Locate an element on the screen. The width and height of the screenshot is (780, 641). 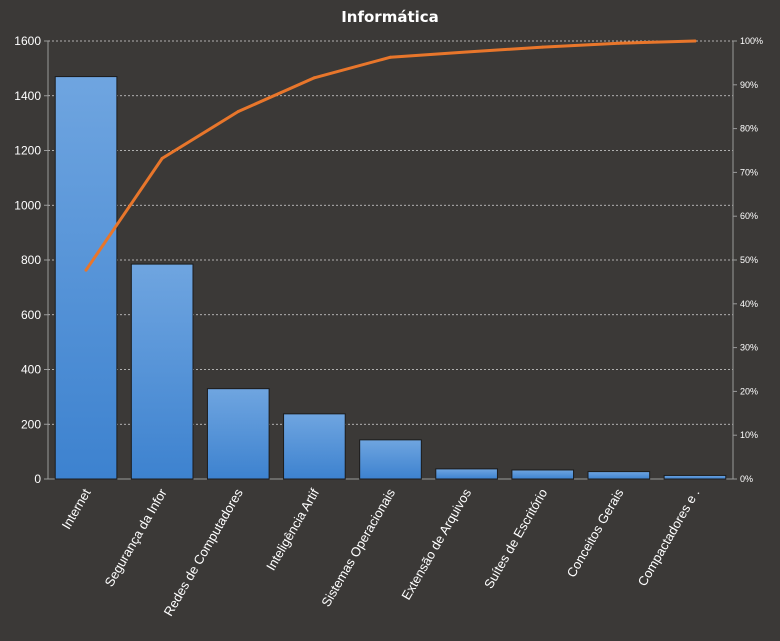
y2-tick-label: 40% is located at coordinates (749, 304).